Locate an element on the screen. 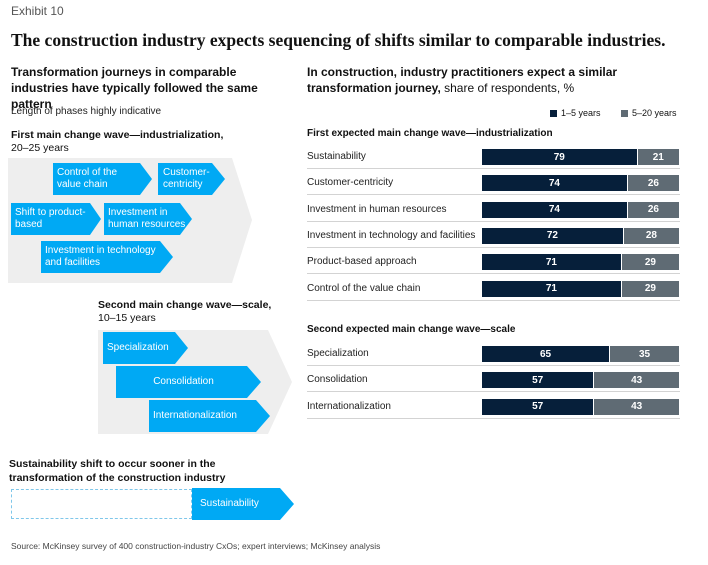 This screenshot has width=708, height=565. value-chain-chevron is located at coordinates (102, 179).